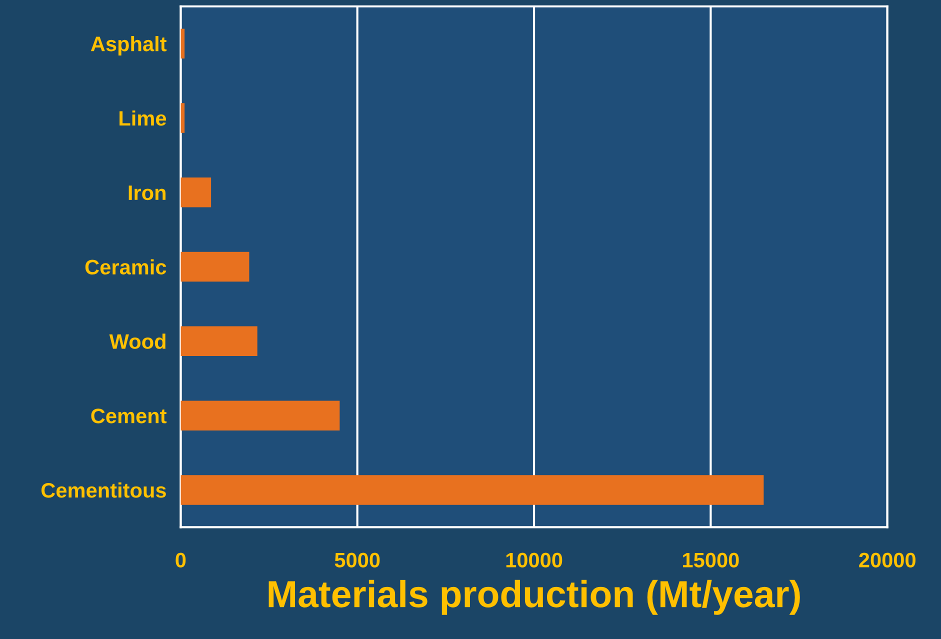 The width and height of the screenshot is (941, 639). What do you see at coordinates (143, 118) in the screenshot?
I see `y-tick-label: Lime` at bounding box center [143, 118].